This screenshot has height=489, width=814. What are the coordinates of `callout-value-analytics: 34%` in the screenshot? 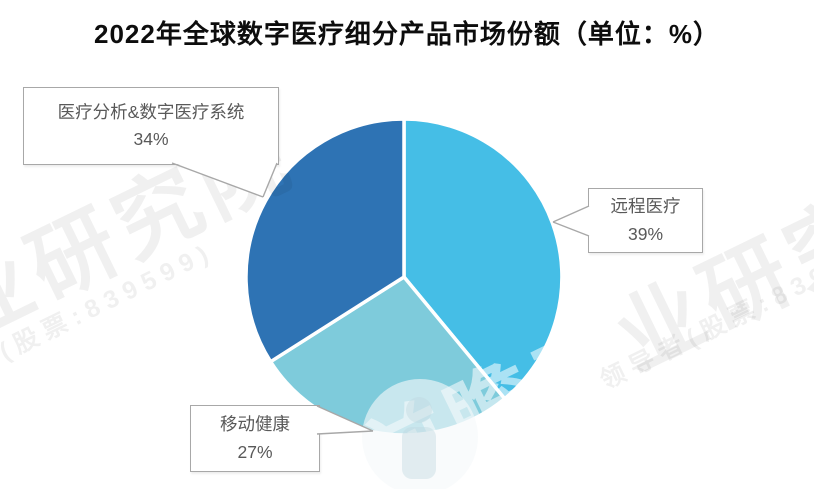 It's located at (151, 139).